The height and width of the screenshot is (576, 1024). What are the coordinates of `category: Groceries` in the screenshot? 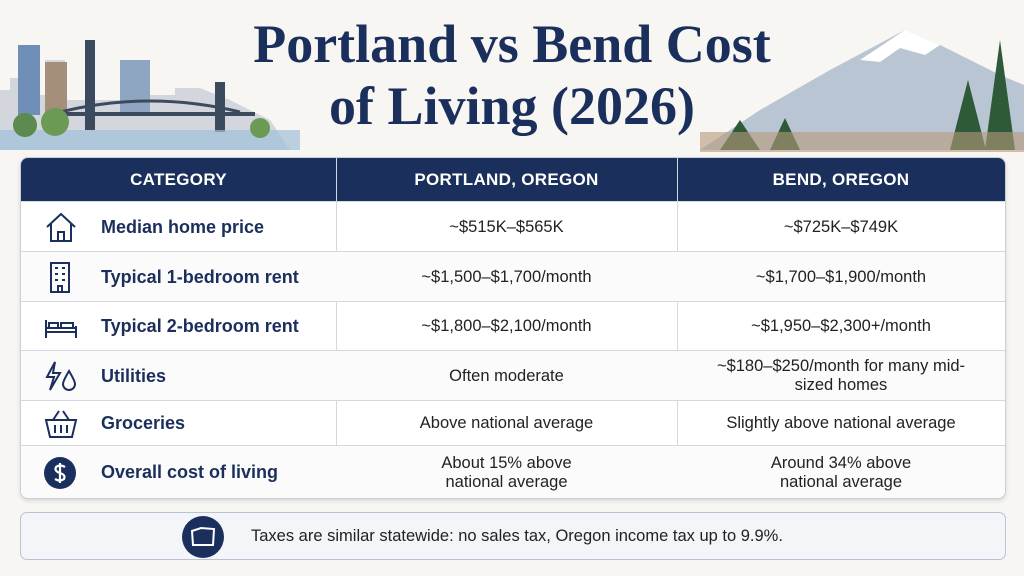 It's located at (143, 423).